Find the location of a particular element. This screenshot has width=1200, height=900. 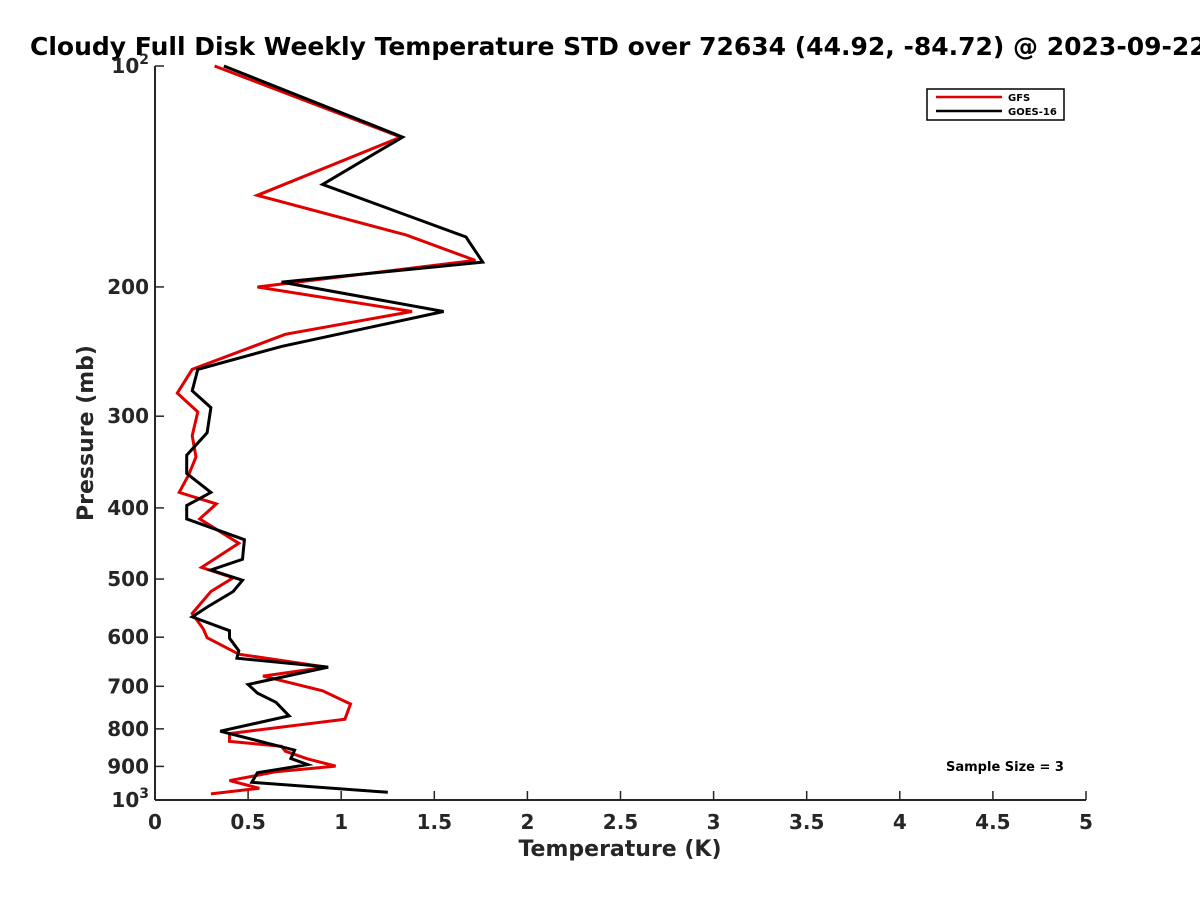

legend-label-gfs: GFS is located at coordinates (1019, 98).